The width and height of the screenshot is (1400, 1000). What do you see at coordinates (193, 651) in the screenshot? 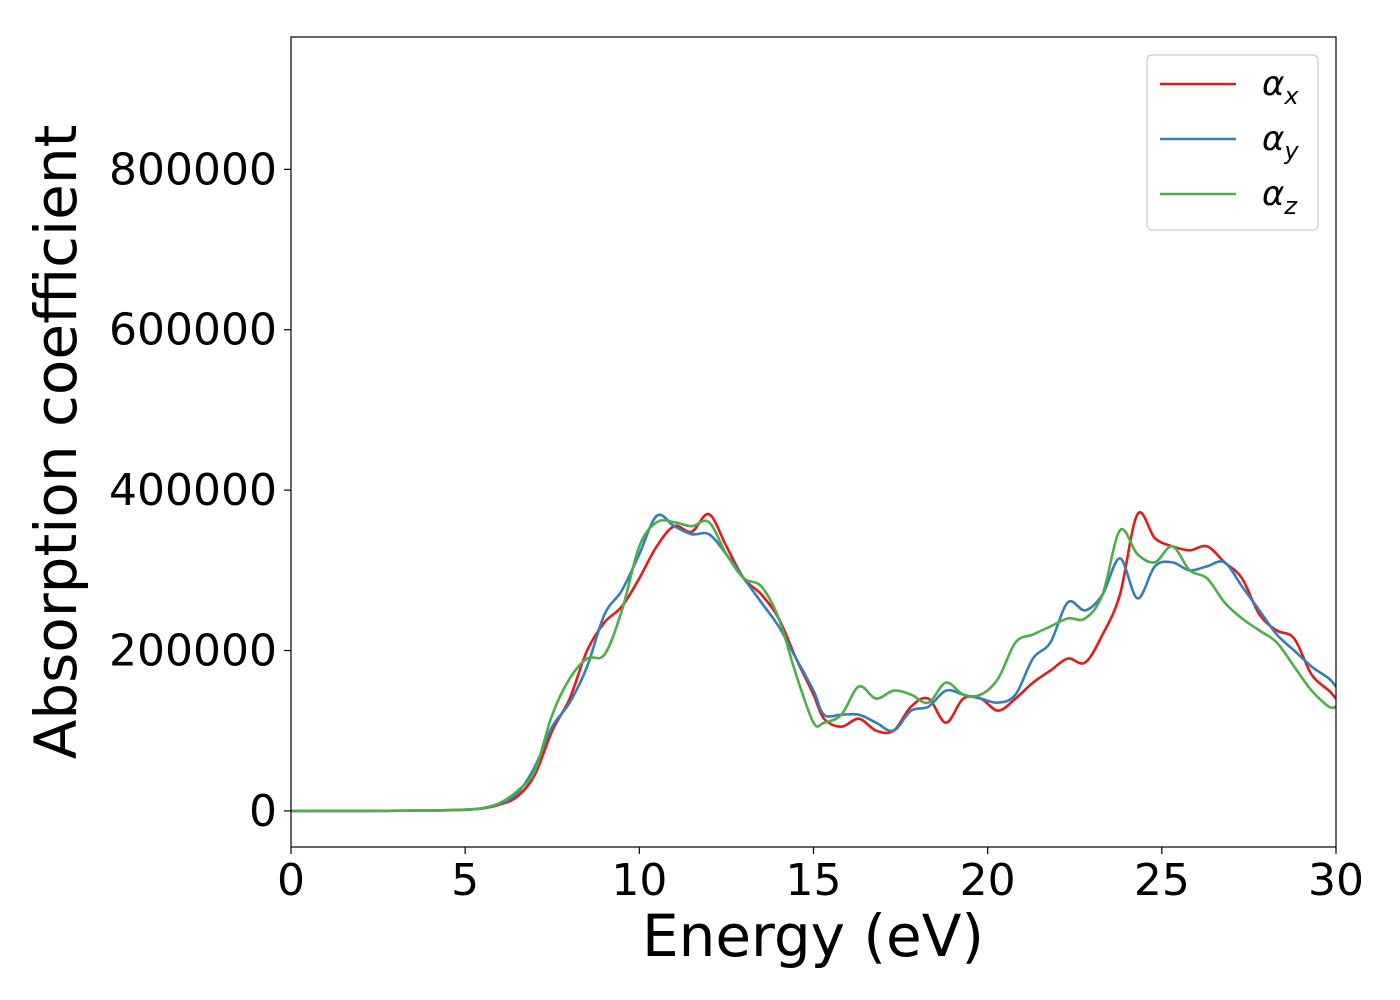
I see `y-tick-label: 200000` at bounding box center [193, 651].